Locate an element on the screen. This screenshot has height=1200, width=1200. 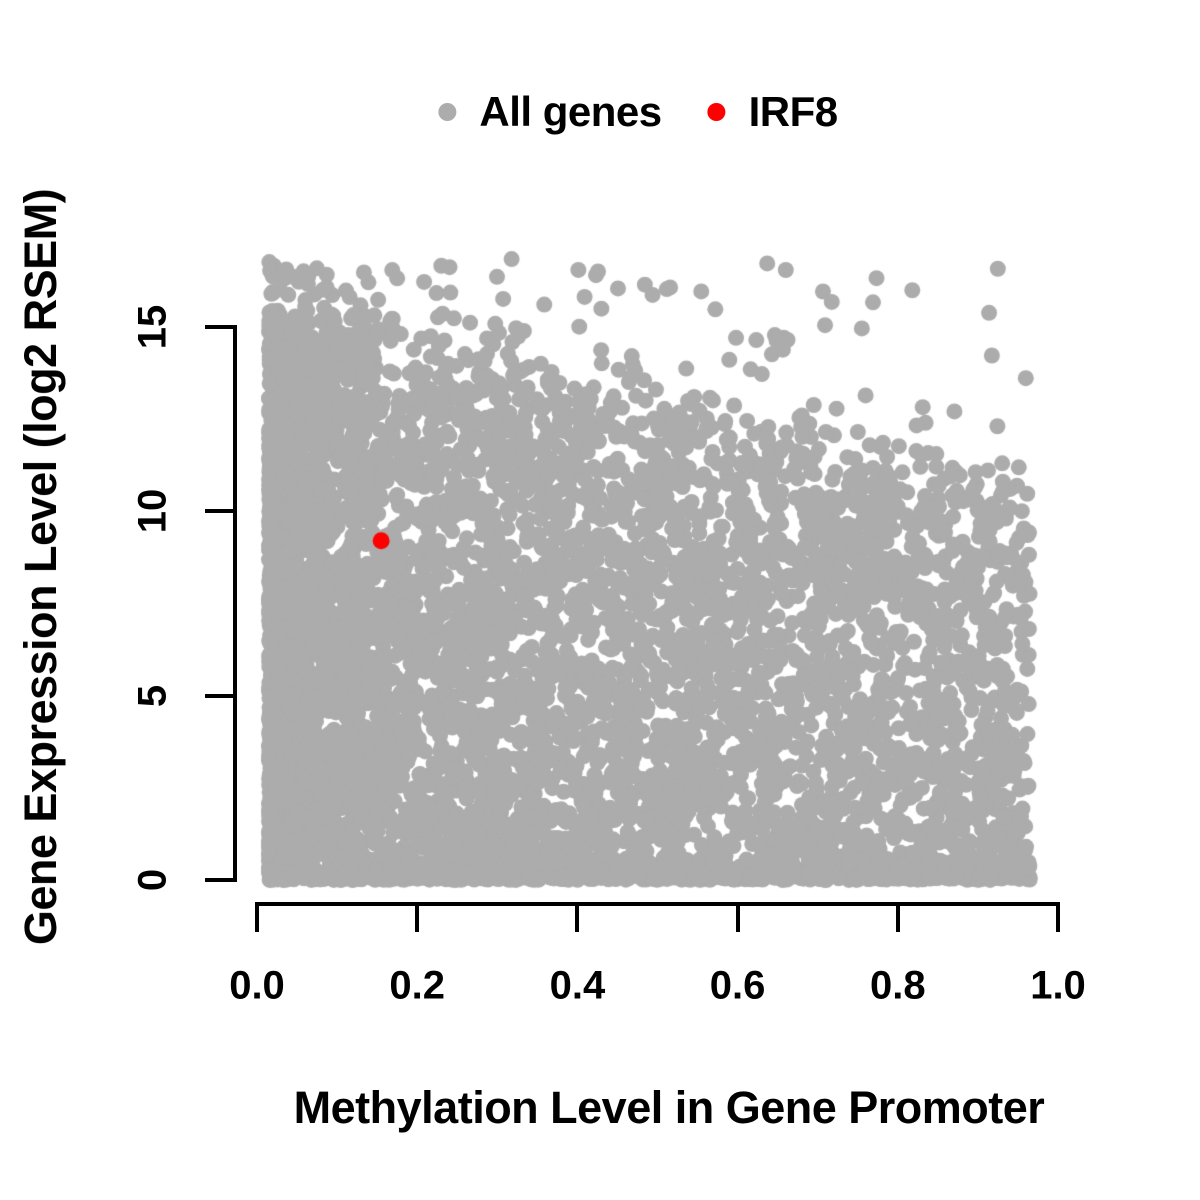
x-tick-label: 0.8 is located at coordinates (897, 985).